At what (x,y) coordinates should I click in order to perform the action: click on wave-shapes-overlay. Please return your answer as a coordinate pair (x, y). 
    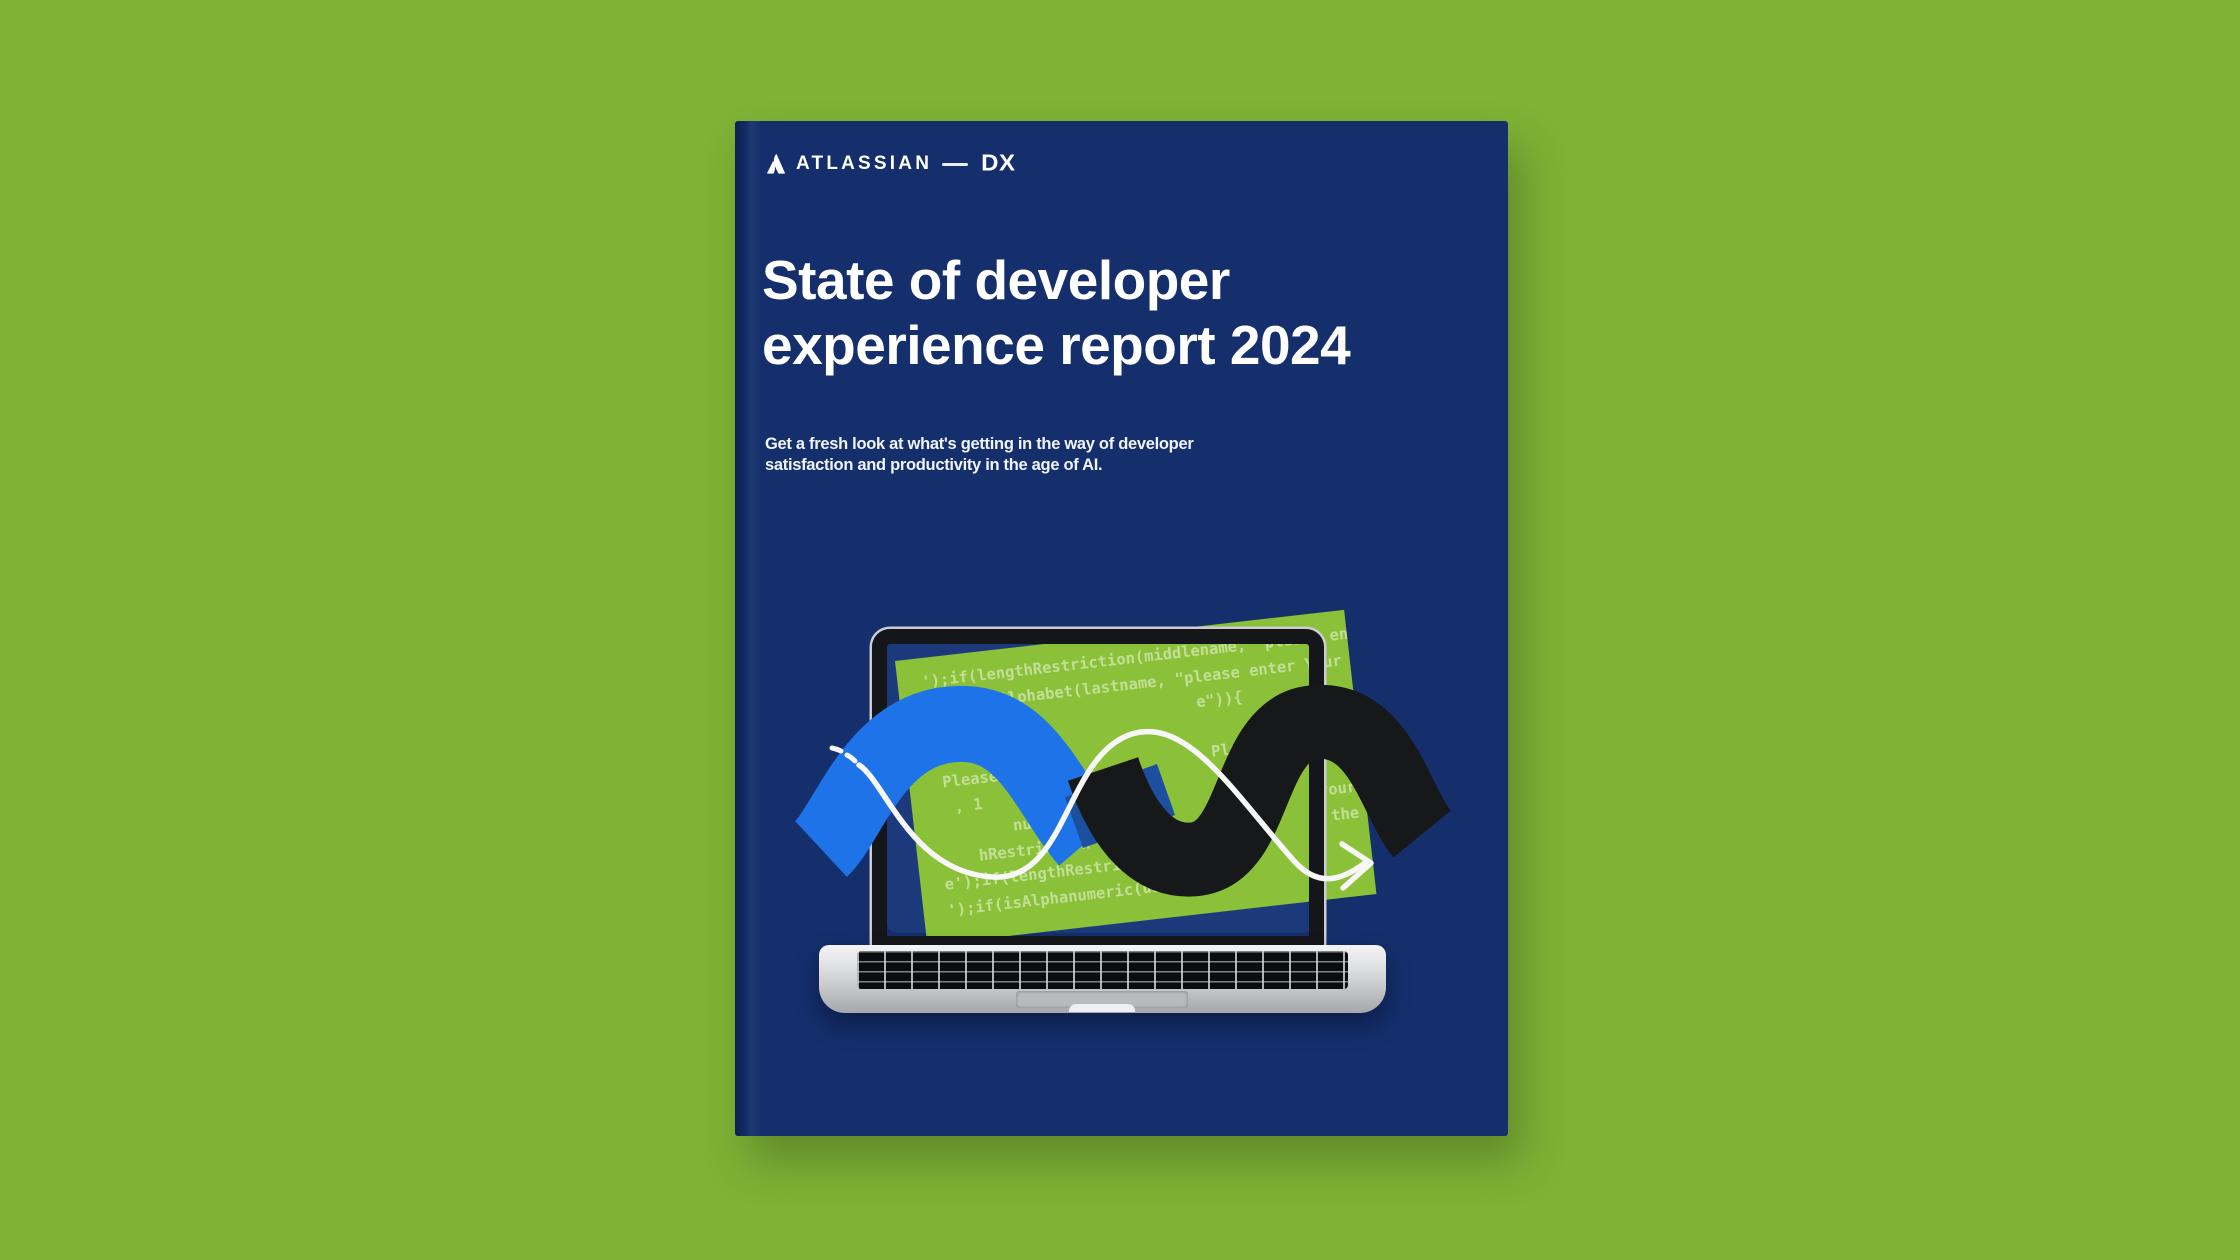
    Looking at the image, I should click on (1122, 791).